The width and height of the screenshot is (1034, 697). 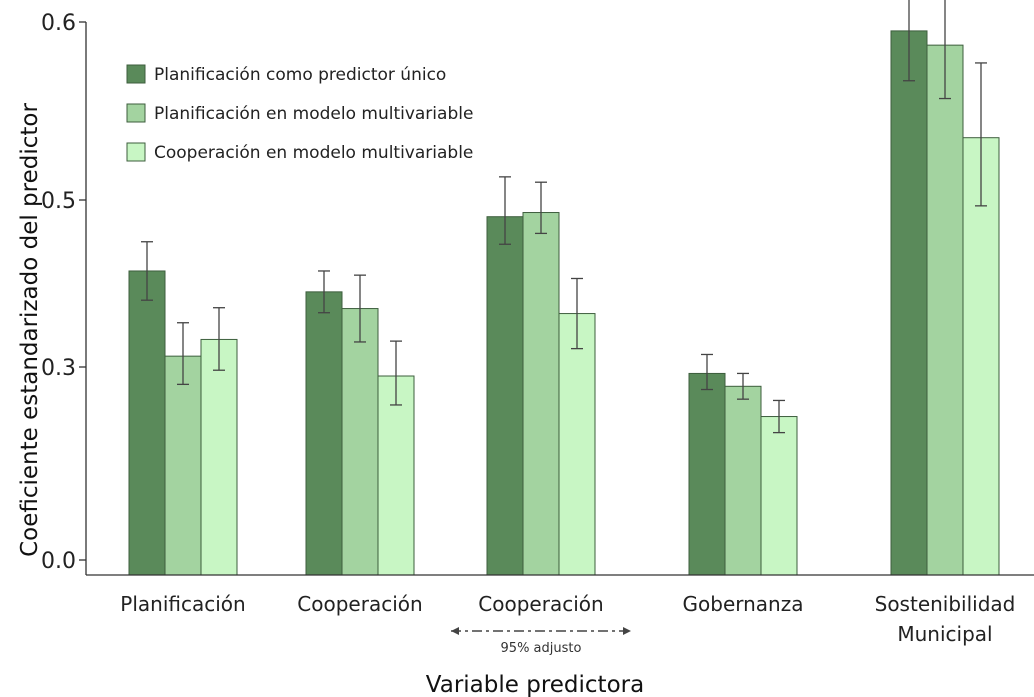 I want to click on y-tick-label: 0.0, so click(x=58, y=561).